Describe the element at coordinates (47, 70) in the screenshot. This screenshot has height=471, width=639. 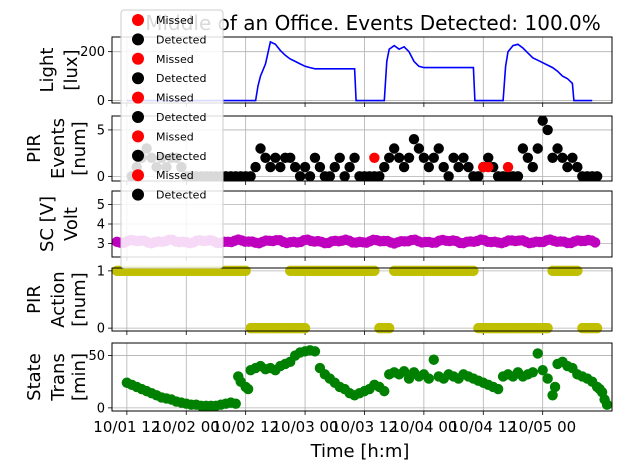
I see `y-axis-label: Light` at that location.